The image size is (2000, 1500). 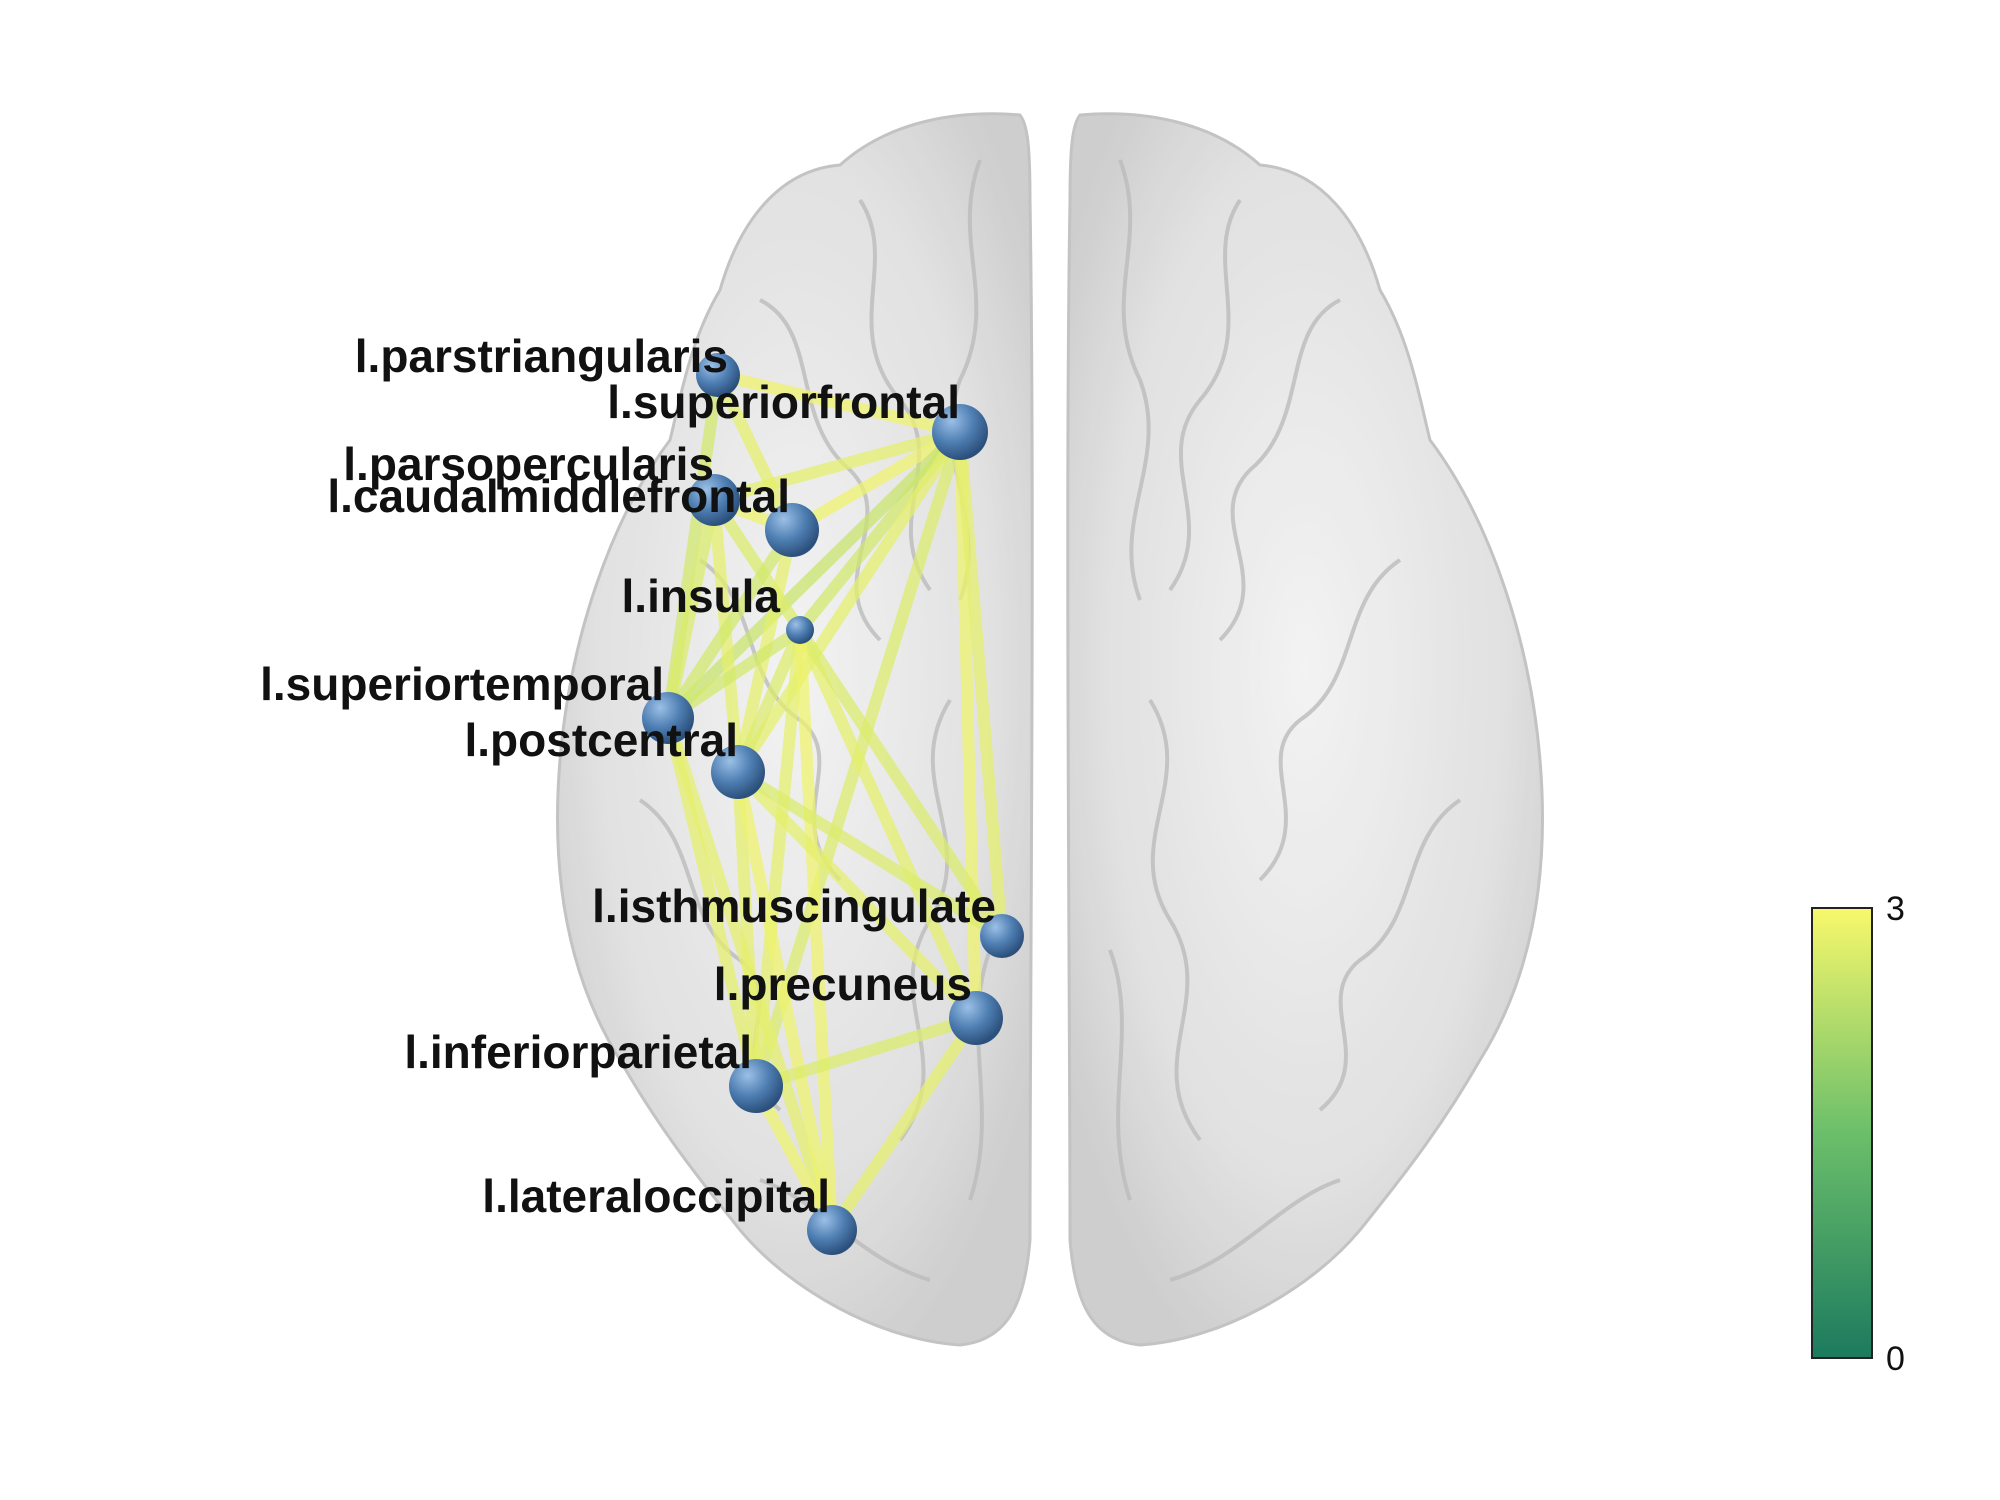 I want to click on label-postcentral: l.postcentral, so click(x=601, y=740).